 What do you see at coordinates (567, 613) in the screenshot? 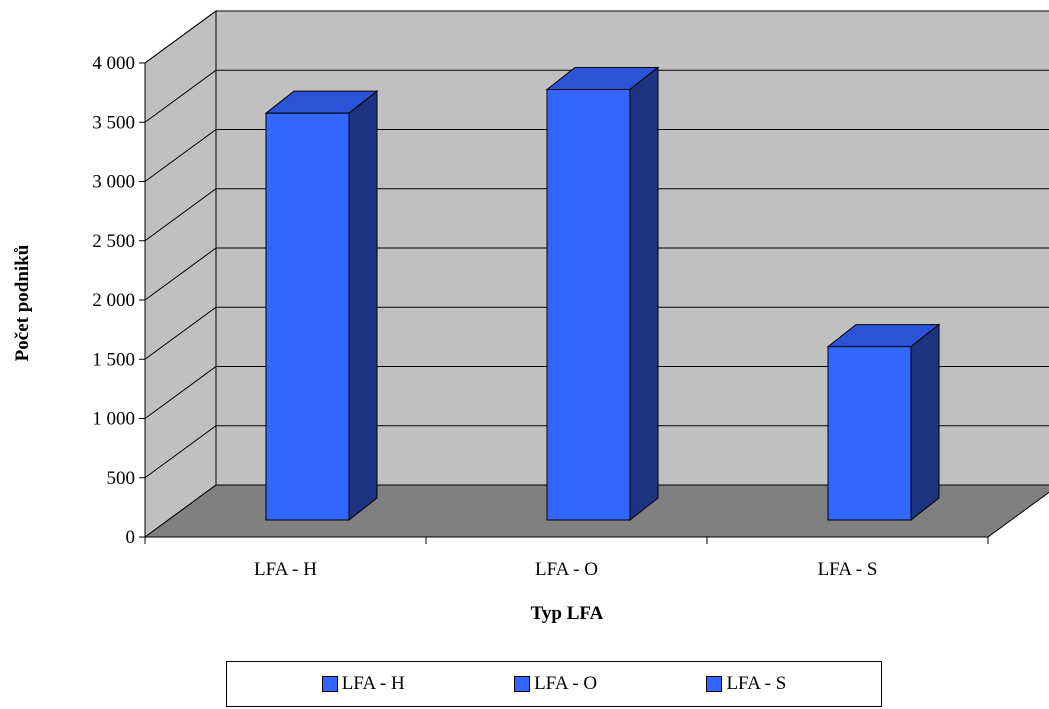
I see `x-axis-title: Typ LFA` at bounding box center [567, 613].